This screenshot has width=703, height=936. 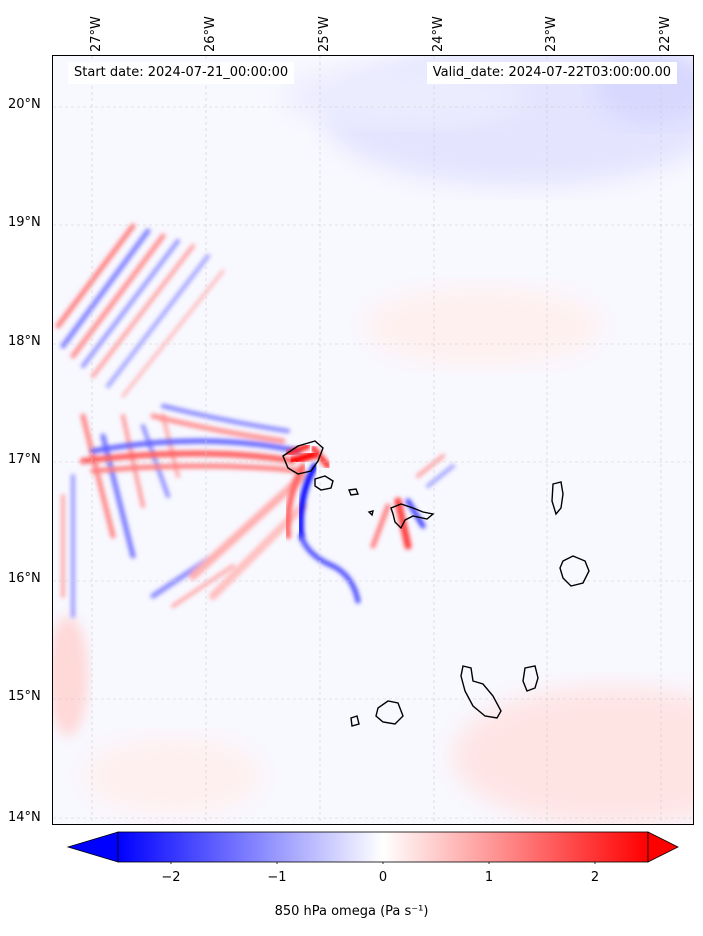 What do you see at coordinates (24, 459) in the screenshot?
I see `lat-tick-label: 17°N` at bounding box center [24, 459].